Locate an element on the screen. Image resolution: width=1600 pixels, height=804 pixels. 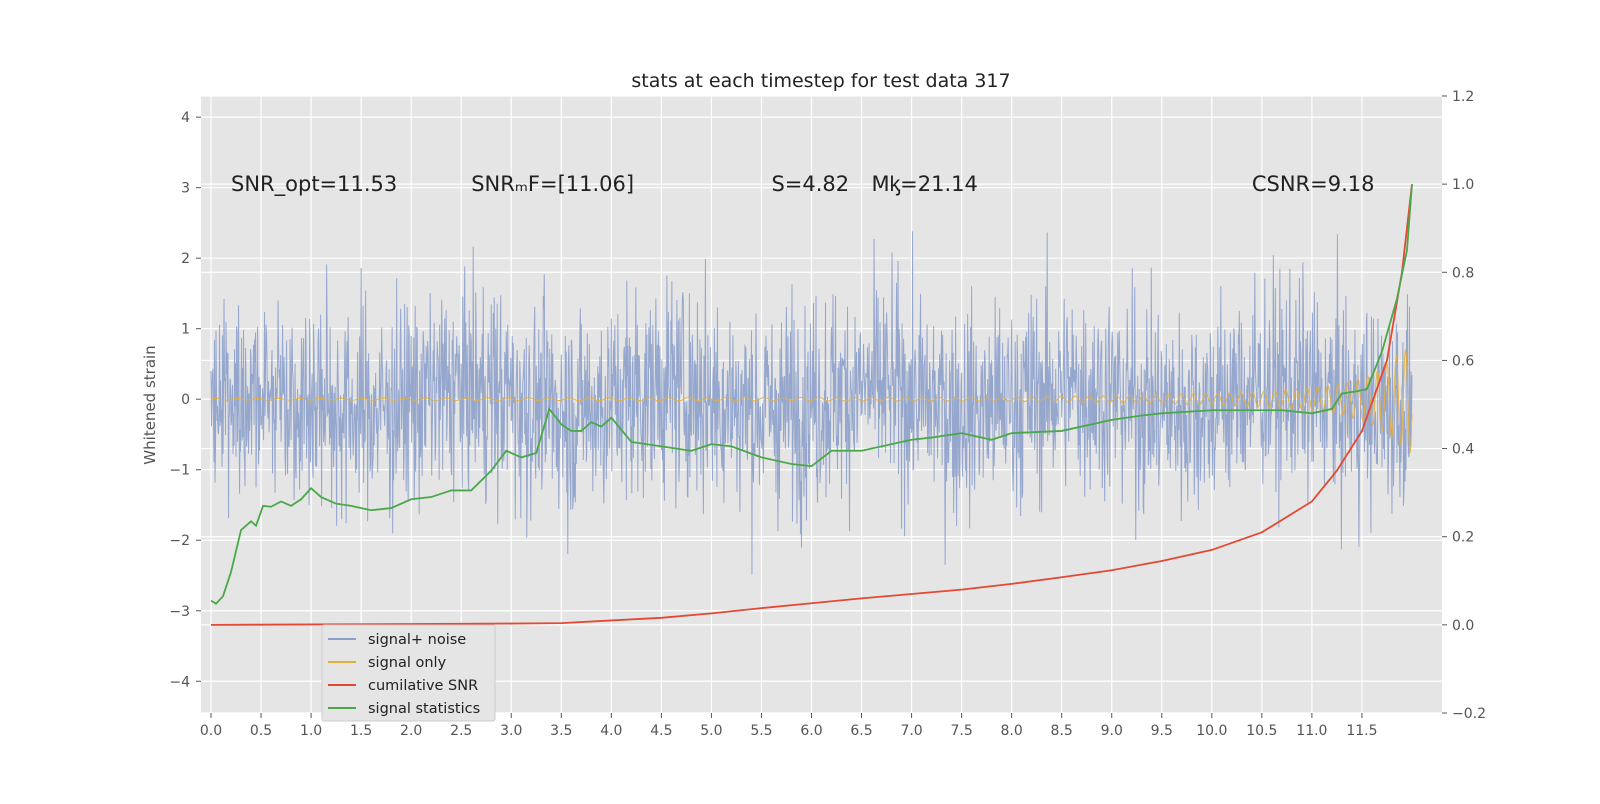
annotation-csnr: CSNR=9.18 is located at coordinates (1313, 184).